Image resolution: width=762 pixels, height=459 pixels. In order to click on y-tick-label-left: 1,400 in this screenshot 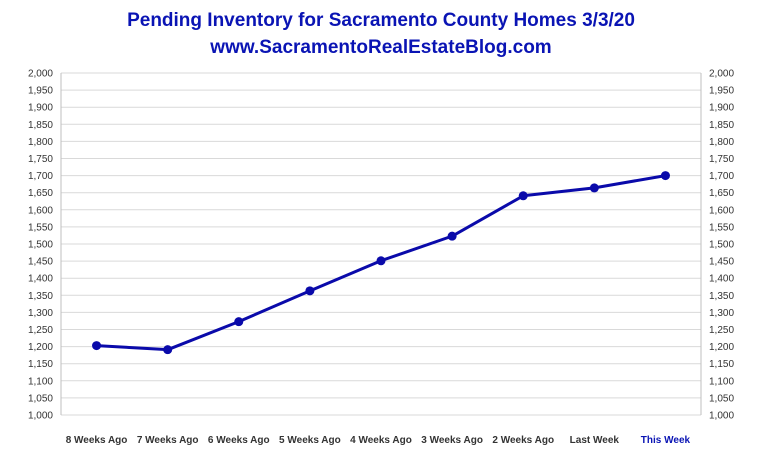, I will do `click(40, 279)`.